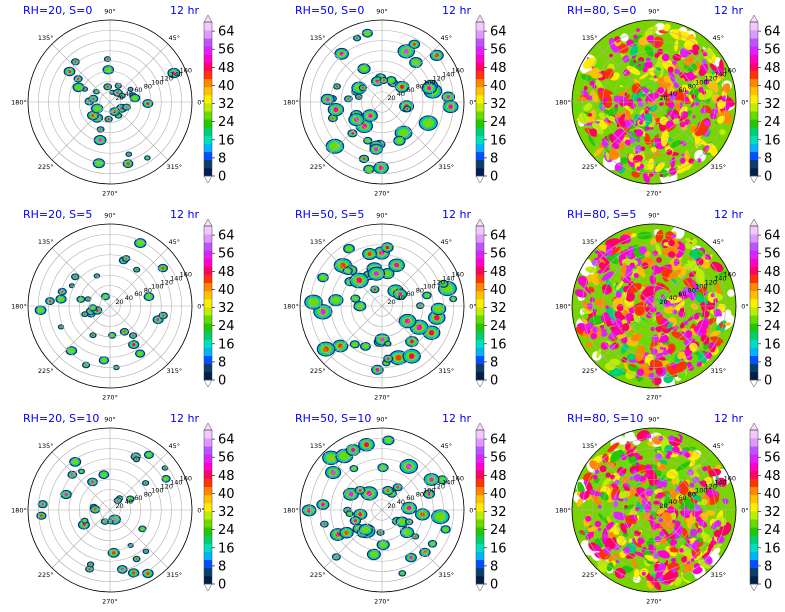 The height and width of the screenshot is (612, 785). What do you see at coordinates (226, 254) in the screenshot?
I see `colorbar-tick-label: 56` at bounding box center [226, 254].